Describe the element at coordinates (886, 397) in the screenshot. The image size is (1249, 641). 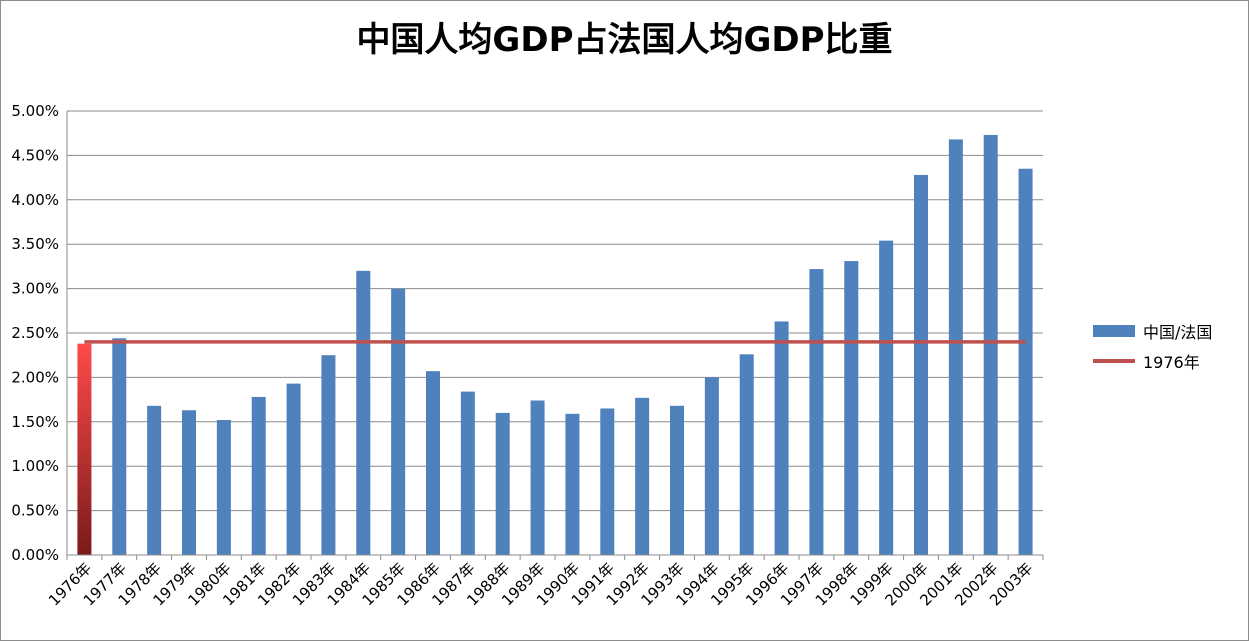
I see `bar-1999年` at that location.